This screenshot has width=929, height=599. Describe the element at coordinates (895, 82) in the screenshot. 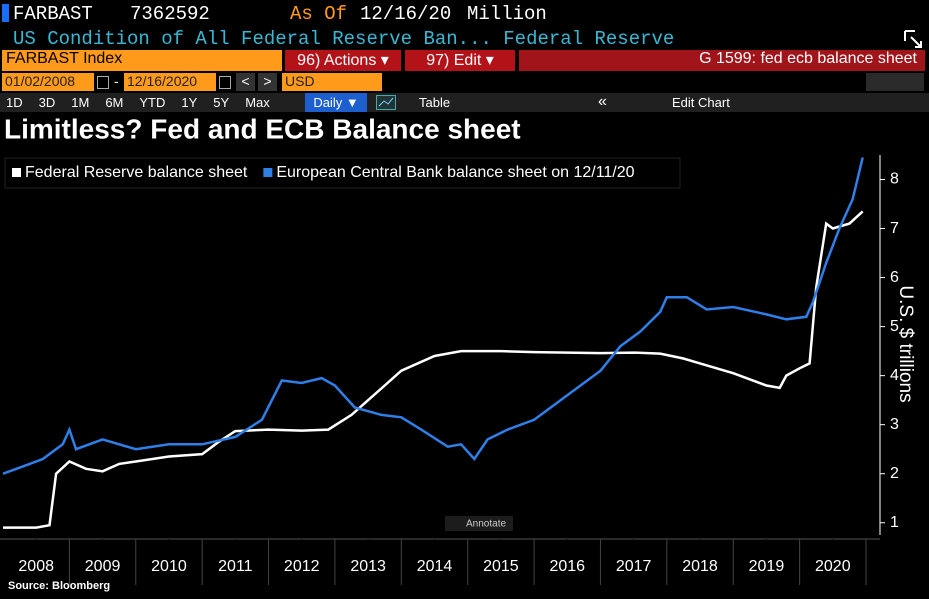

I see `undo-redo` at that location.